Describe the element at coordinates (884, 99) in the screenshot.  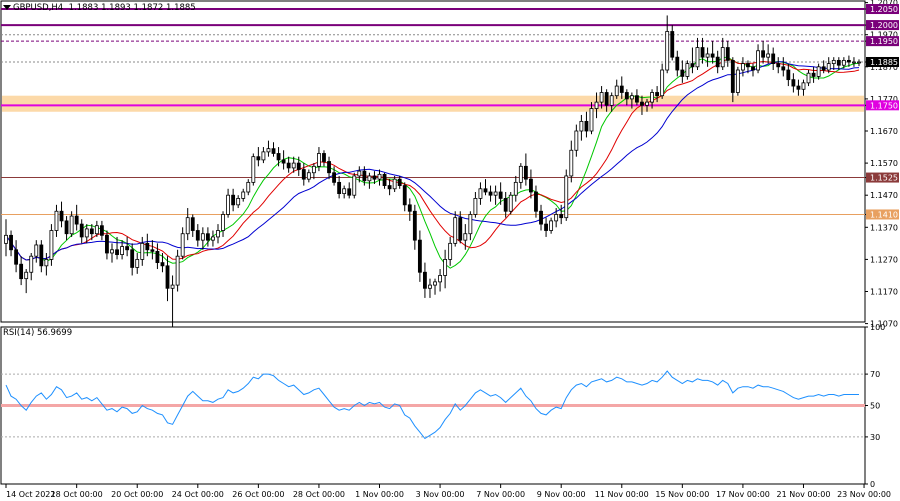
I see `price-tick-label: 1.1770` at that location.